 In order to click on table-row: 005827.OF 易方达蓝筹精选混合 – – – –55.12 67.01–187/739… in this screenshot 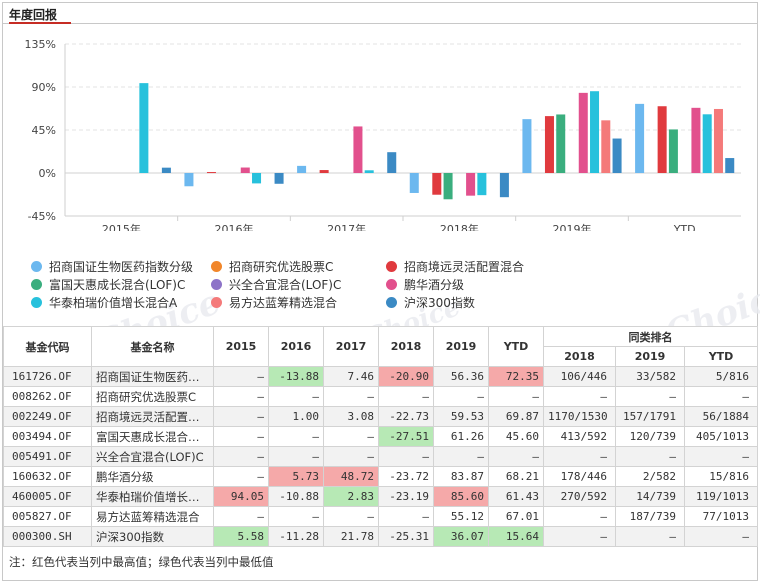, I will do `click(380, 516)`.